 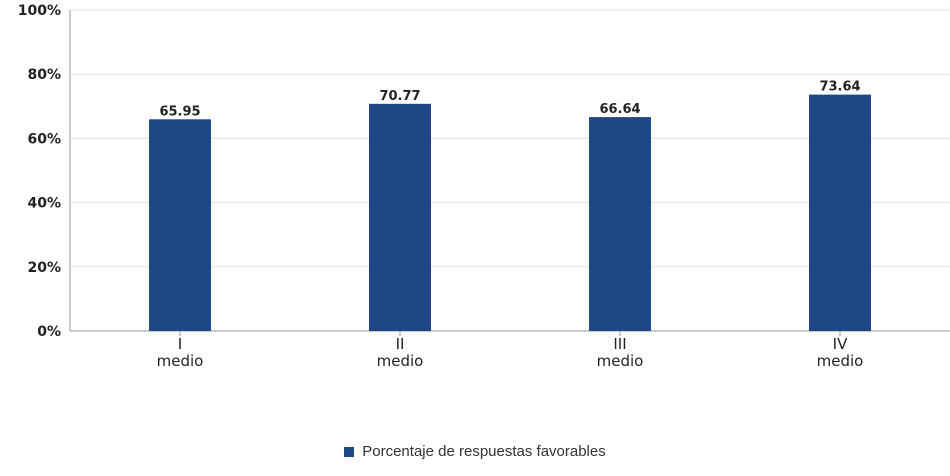 I want to click on x-category-label: IV, so click(x=840, y=344).